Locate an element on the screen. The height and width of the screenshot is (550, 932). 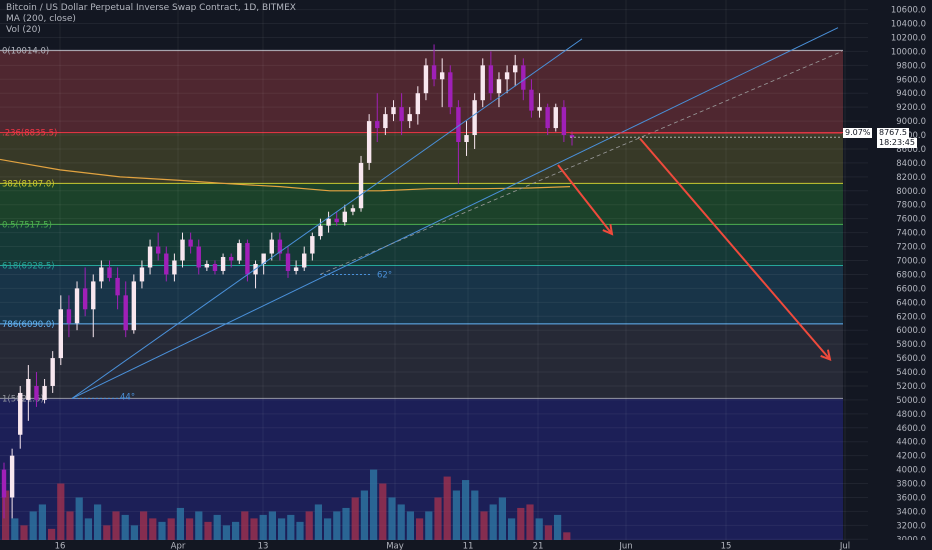
price-tick-label: 7200.0 is located at coordinates (911, 248).